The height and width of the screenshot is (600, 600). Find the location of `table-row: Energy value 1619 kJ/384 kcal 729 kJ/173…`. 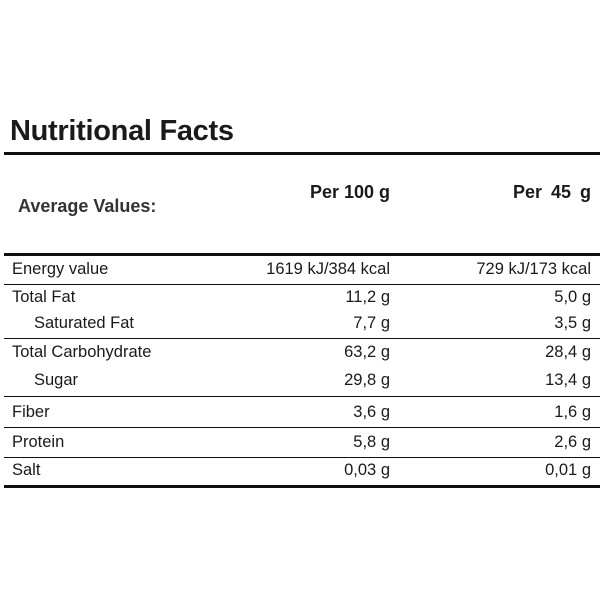

table-row: Energy value 1619 kJ/384 kcal 729 kJ/173… is located at coordinates (300, 271).